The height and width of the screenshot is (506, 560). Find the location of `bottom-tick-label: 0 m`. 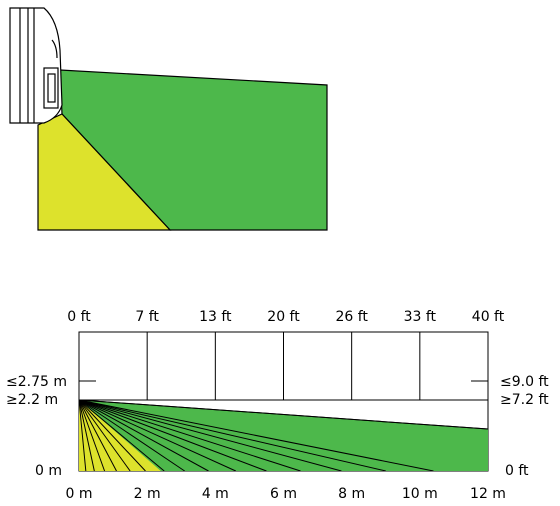

bottom-tick-label: 0 m is located at coordinates (79, 494).